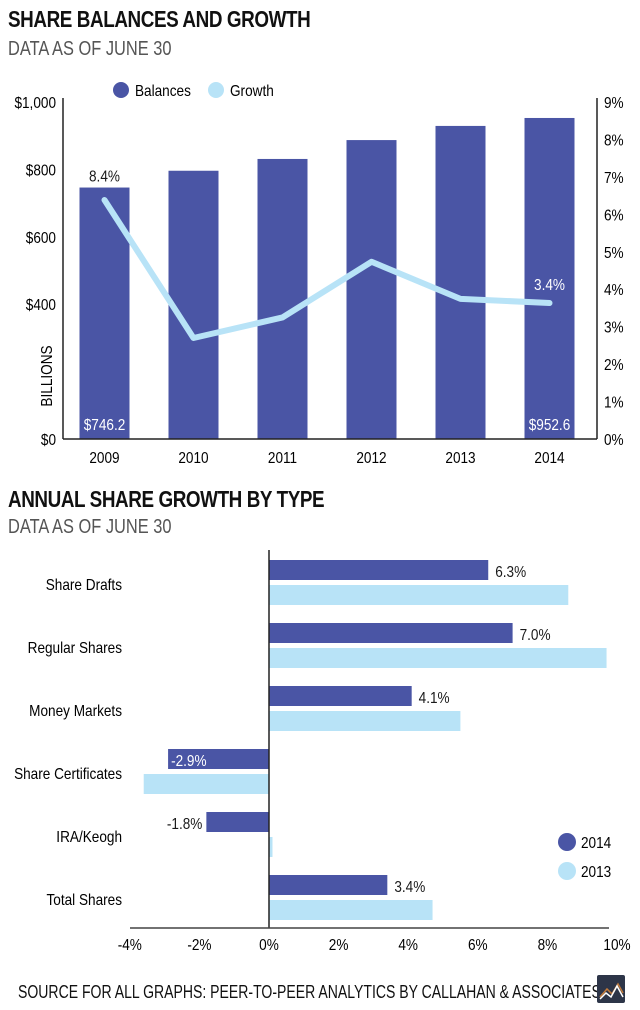 The image size is (640, 1010). What do you see at coordinates (365, 721) in the screenshot?
I see `bar-2013-money-markets` at bounding box center [365, 721].